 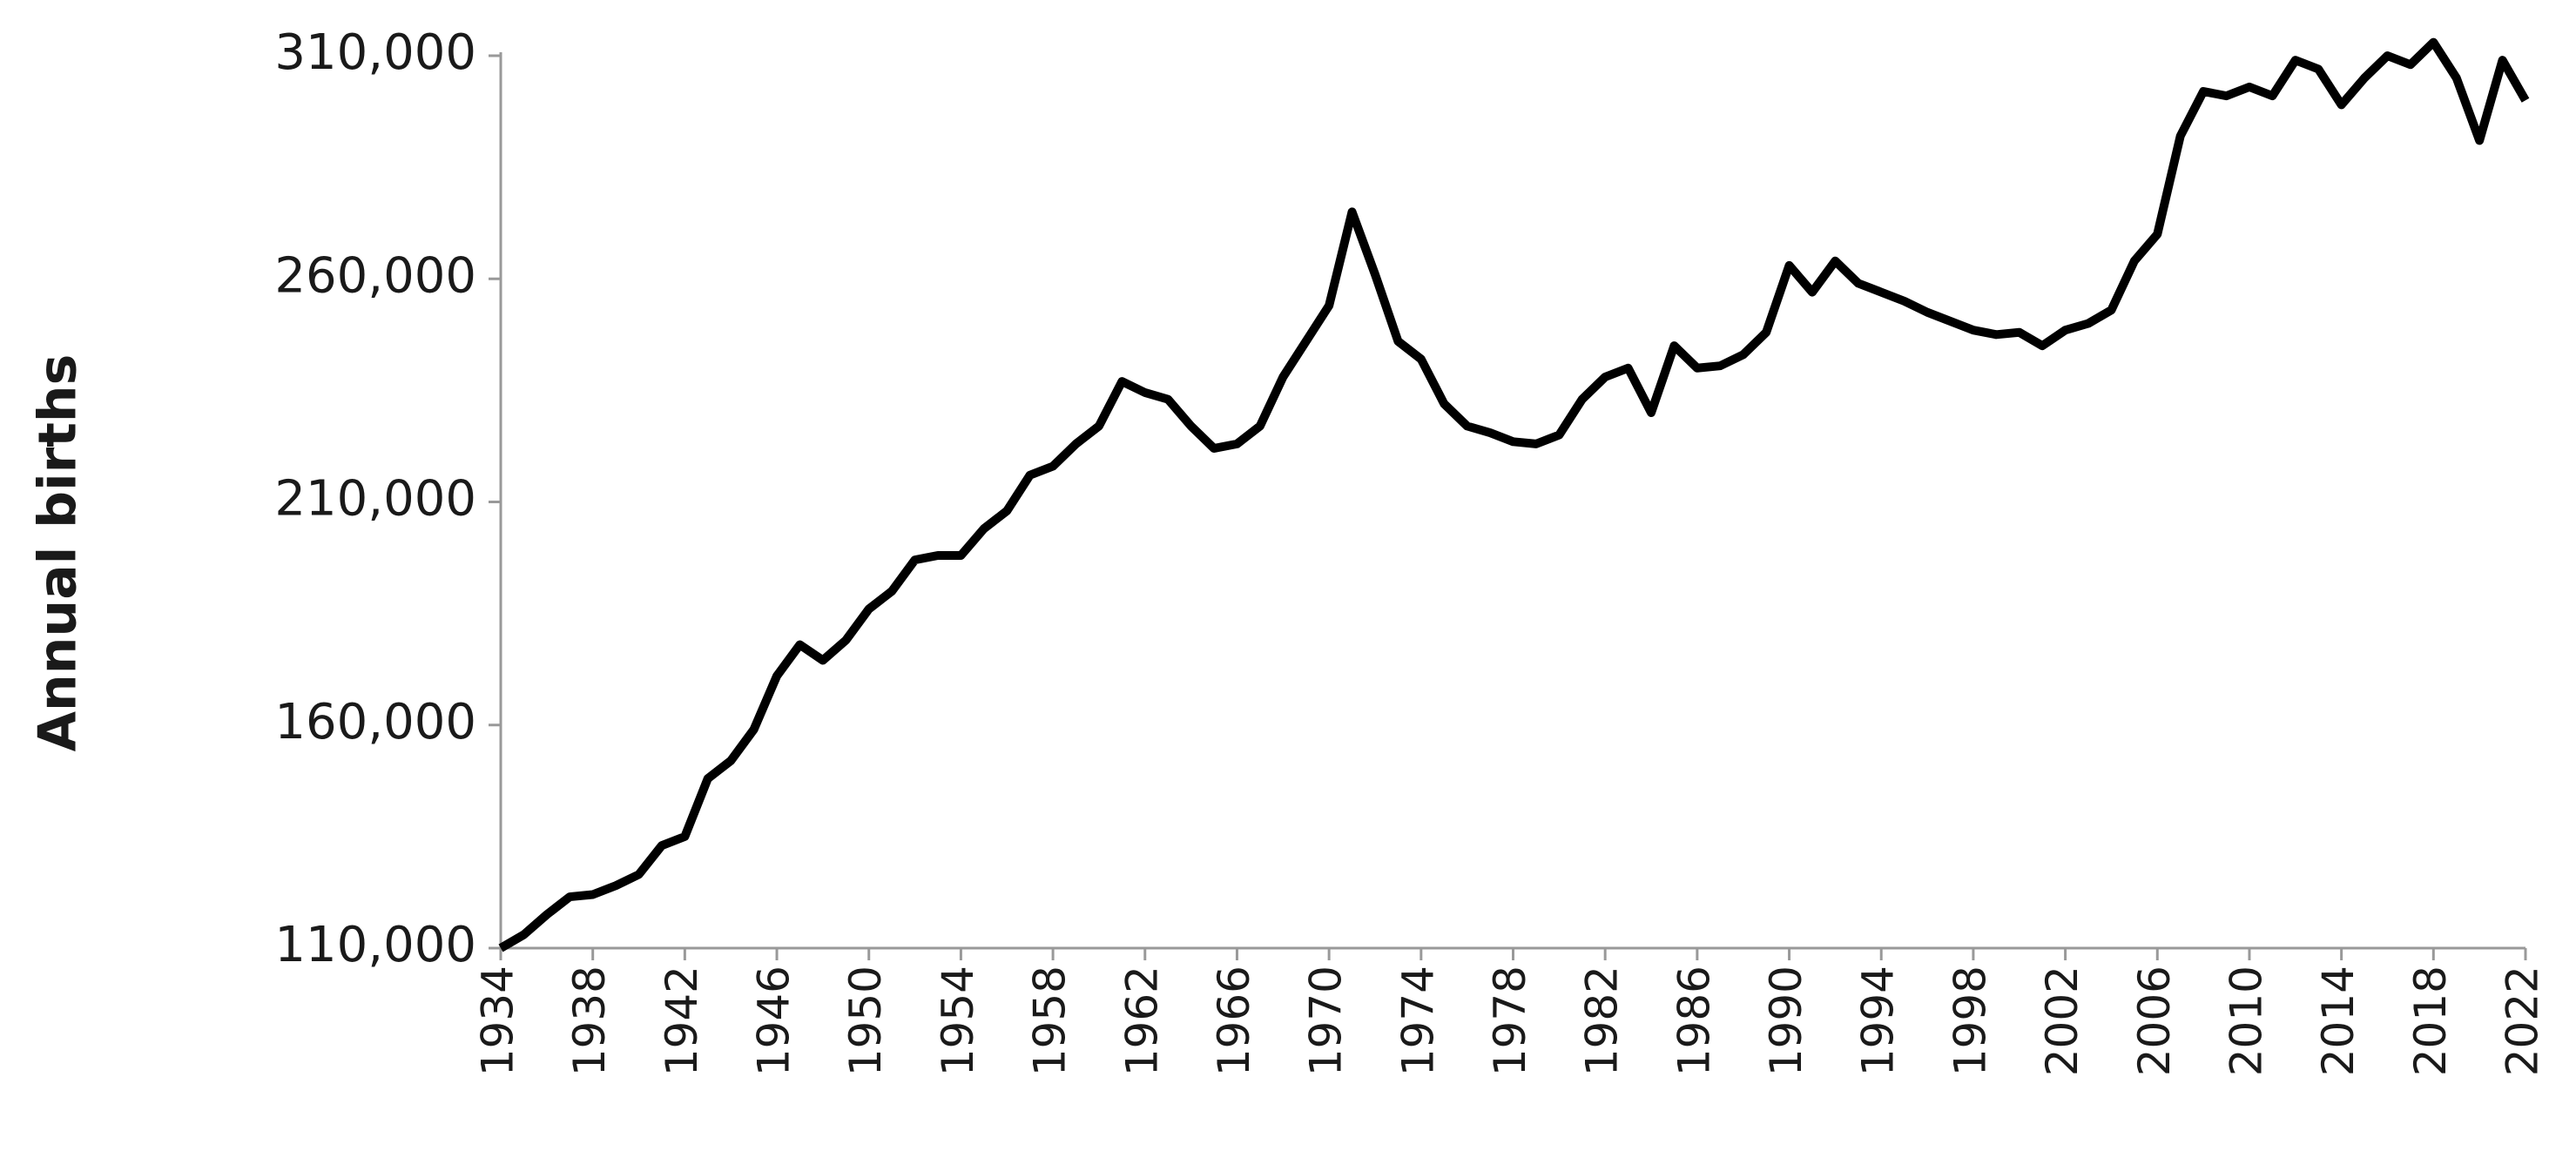 I want to click on x-tick-label: 1974, so click(x=1418, y=1021).